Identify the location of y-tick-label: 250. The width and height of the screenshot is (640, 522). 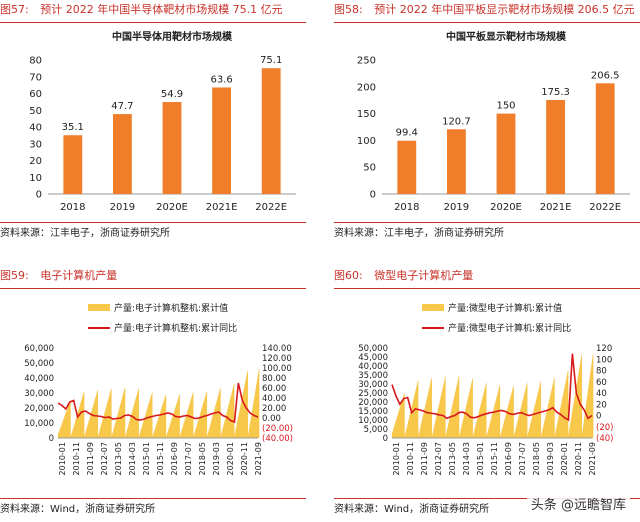
(366, 61).